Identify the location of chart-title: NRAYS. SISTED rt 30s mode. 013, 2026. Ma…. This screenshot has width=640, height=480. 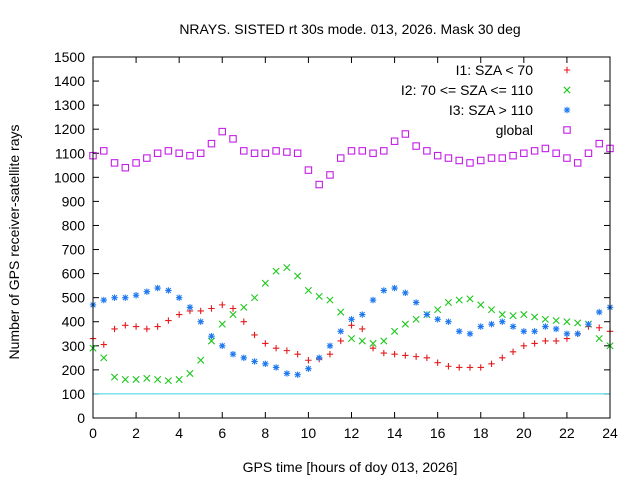
(349, 29).